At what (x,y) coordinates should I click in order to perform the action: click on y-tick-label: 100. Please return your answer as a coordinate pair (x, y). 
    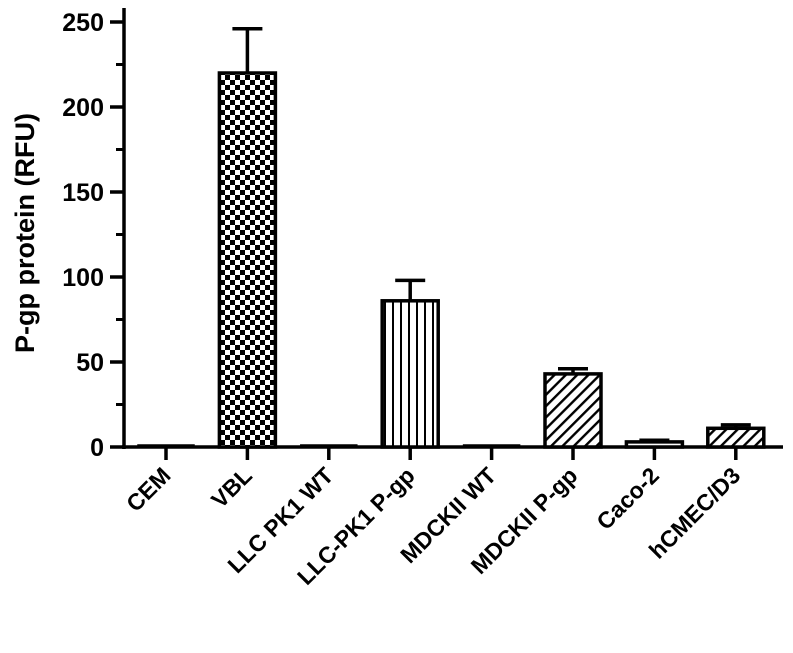
    Looking at the image, I should click on (83, 278).